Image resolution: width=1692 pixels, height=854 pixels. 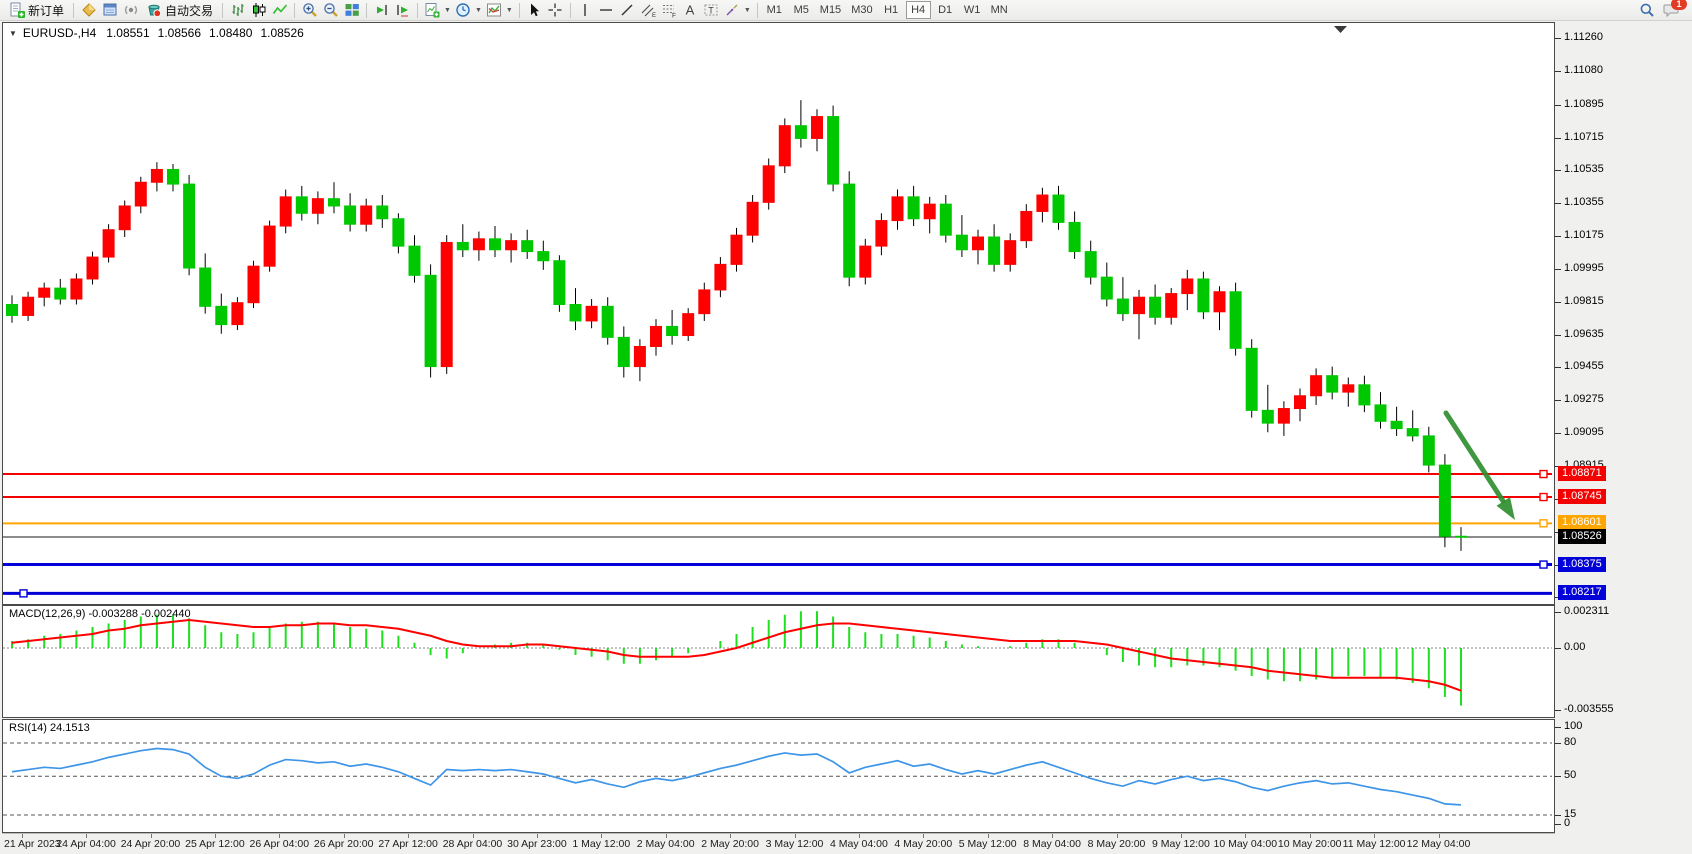 I want to click on rsi-indicator-pane: RSI(14) 24.1513, so click(x=778, y=776).